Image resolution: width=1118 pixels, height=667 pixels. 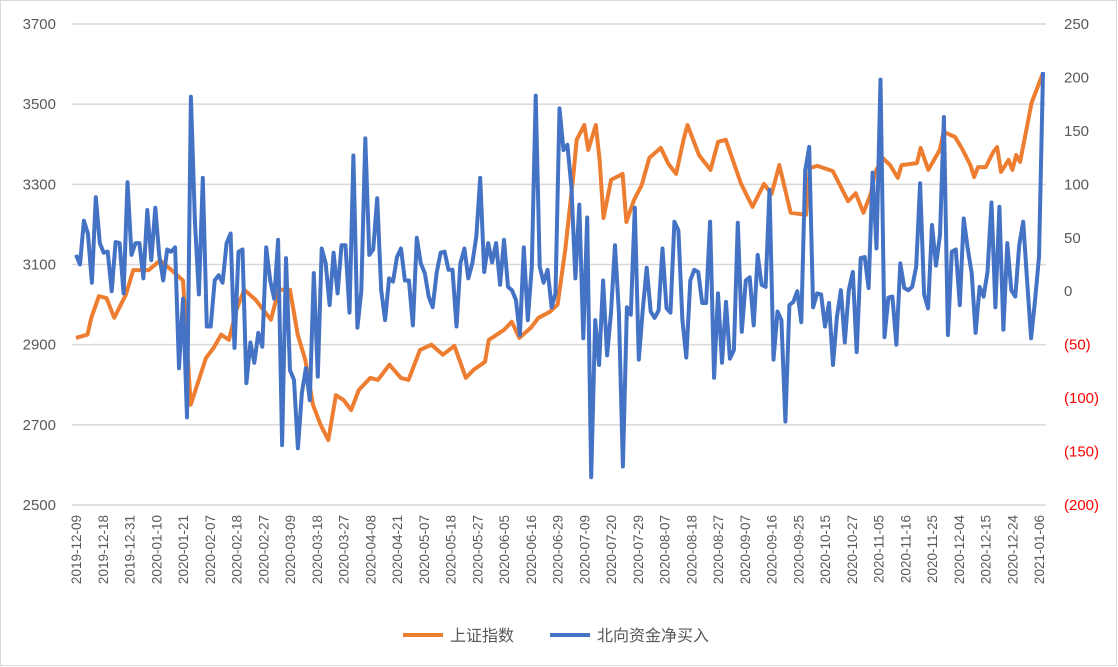 What do you see at coordinates (39, 184) in the screenshot?
I see `left-y-tick-label: 3300` at bounding box center [39, 184].